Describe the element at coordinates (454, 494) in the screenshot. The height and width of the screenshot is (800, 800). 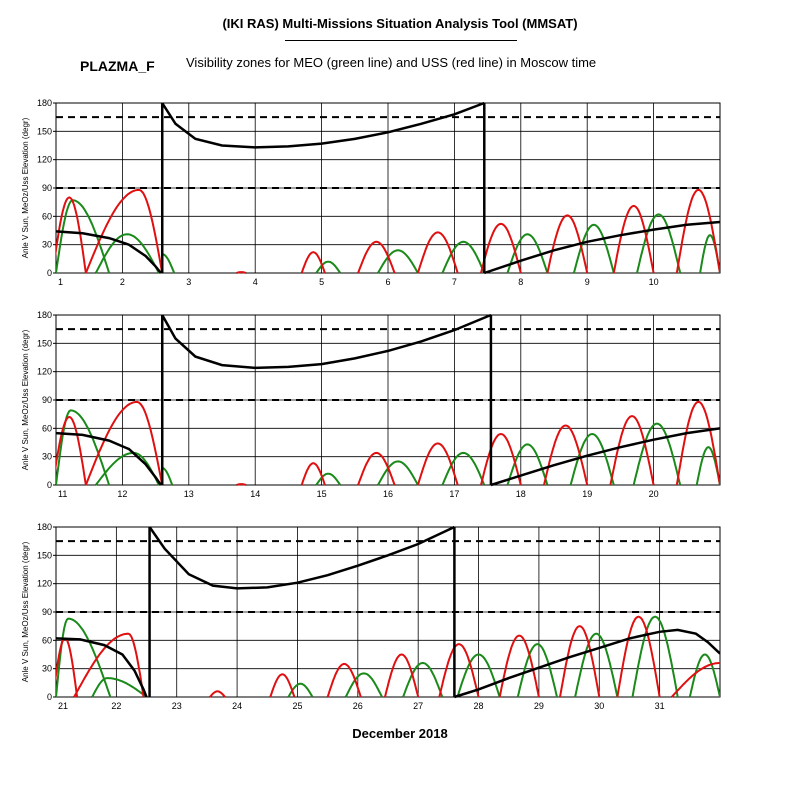
I see `x-tick-label: 17` at that location.